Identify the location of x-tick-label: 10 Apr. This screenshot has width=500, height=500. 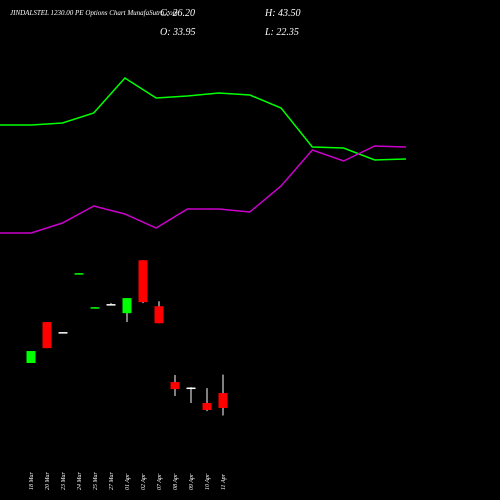
(208, 481).